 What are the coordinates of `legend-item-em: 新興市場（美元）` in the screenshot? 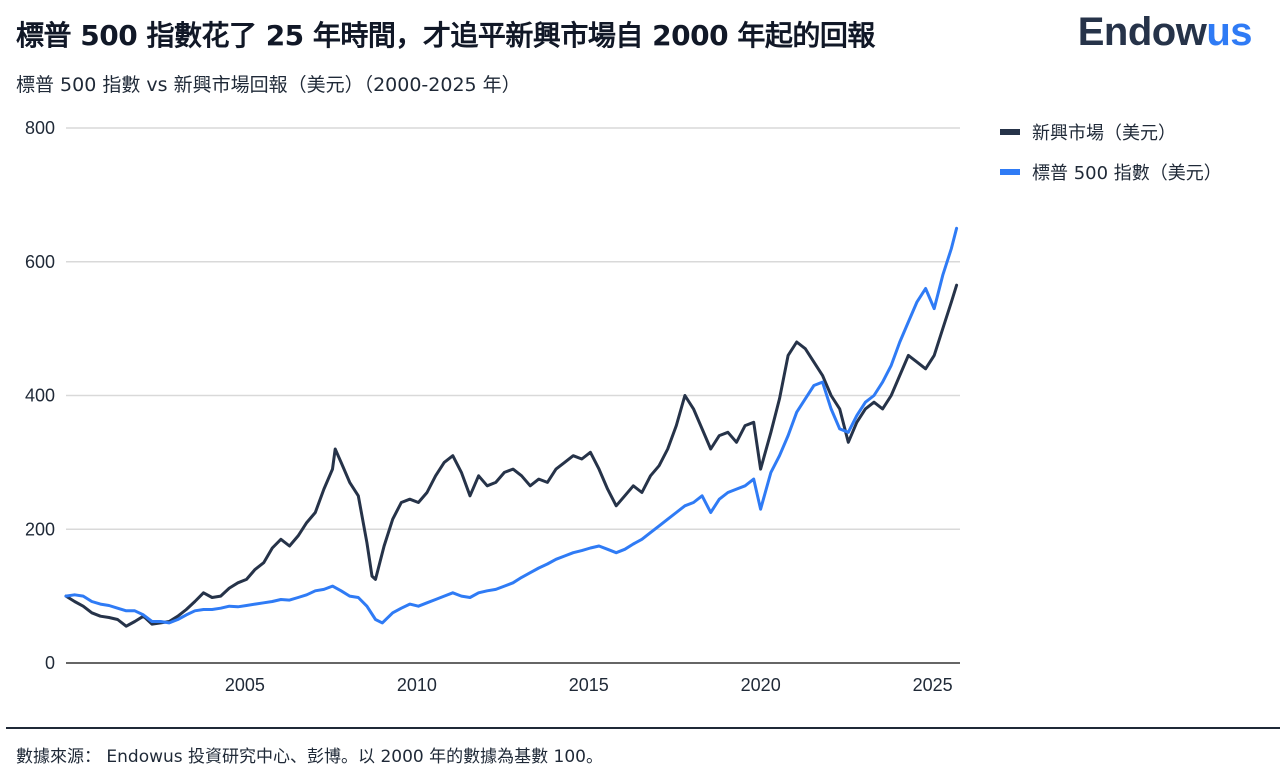 It's located at (1111, 132).